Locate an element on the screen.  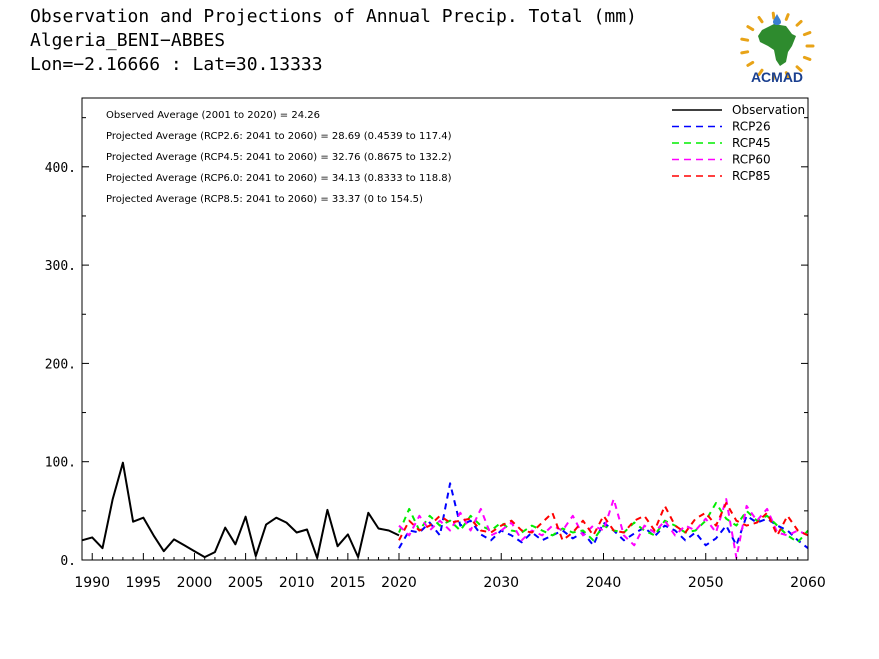
africa-map-logo-icon: ACMAD is located at coordinates (777, 48).